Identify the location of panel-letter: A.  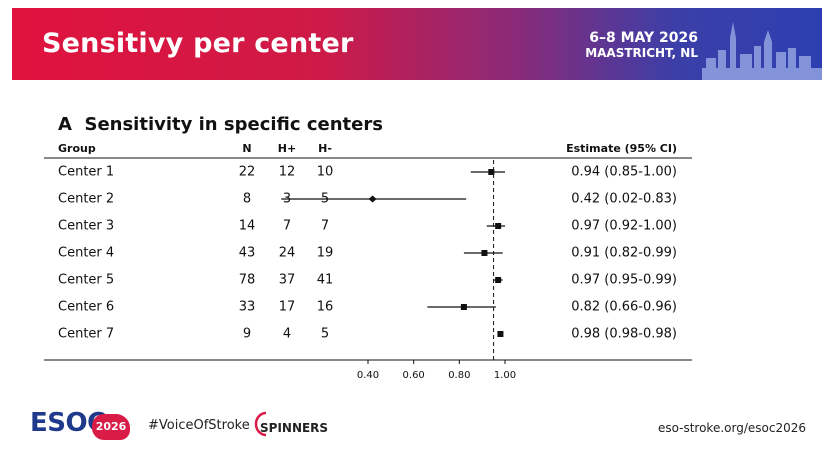
(65, 124).